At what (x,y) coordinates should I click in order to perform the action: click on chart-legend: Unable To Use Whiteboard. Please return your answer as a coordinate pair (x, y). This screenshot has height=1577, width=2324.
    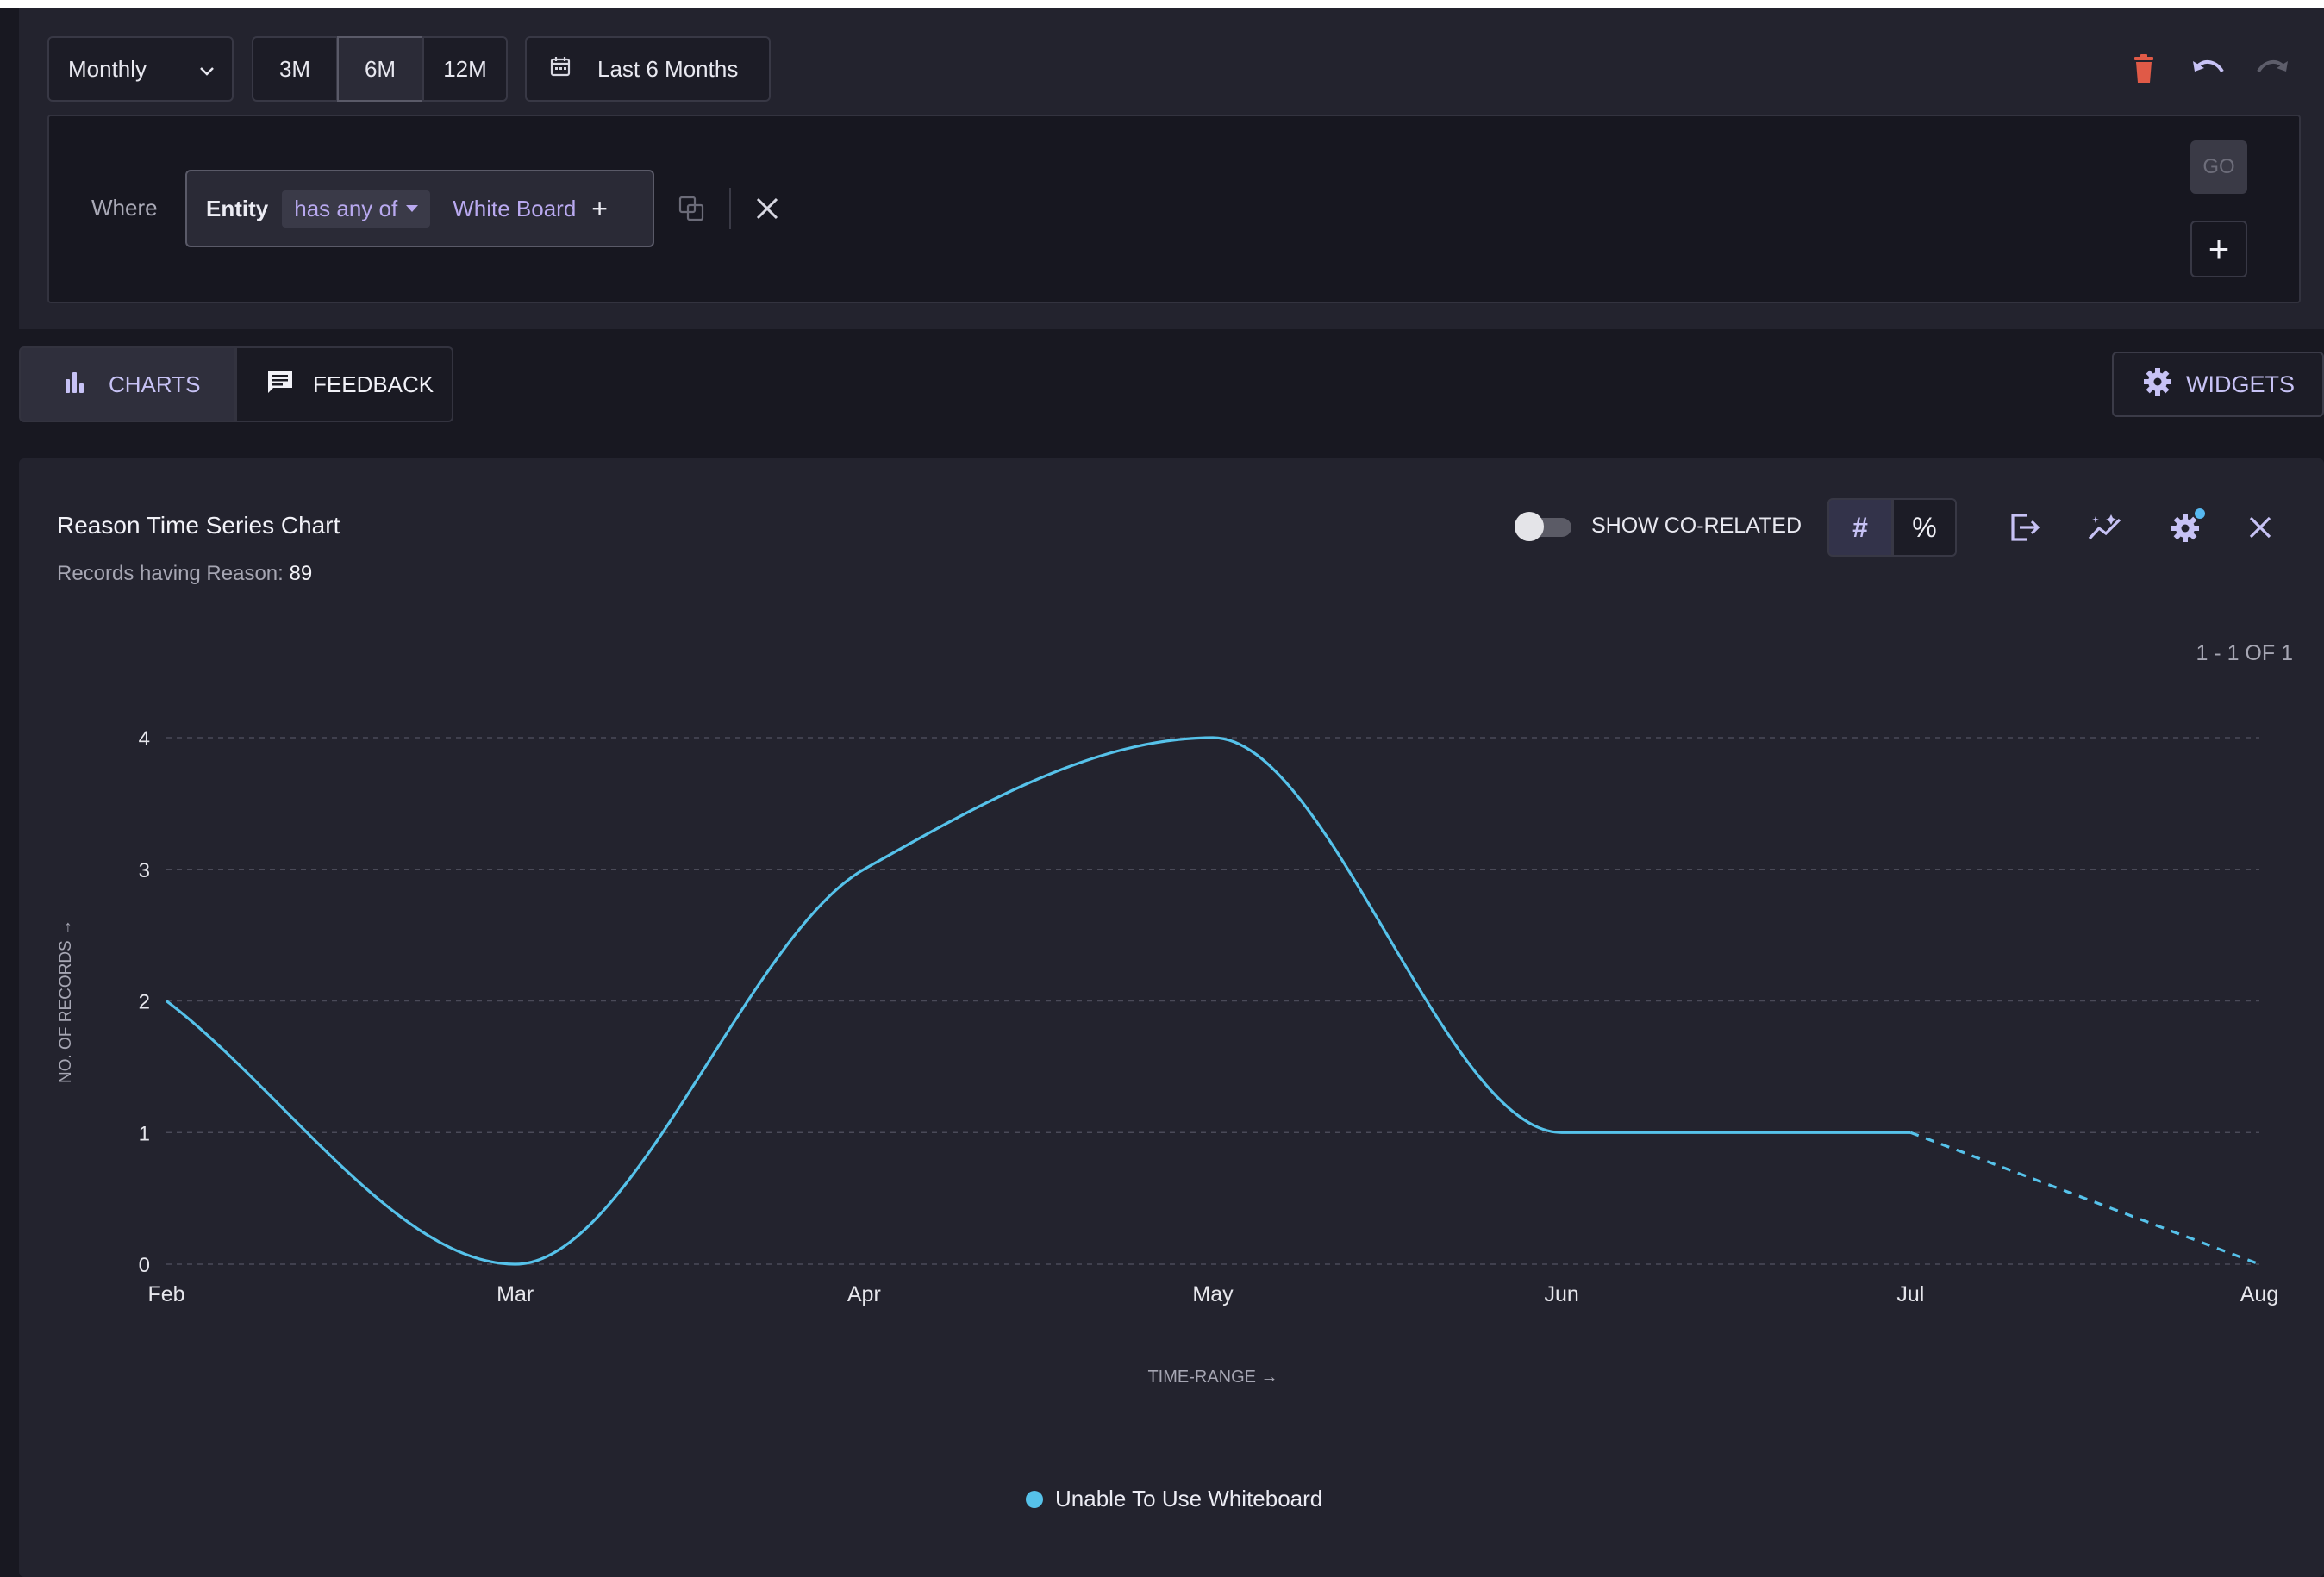
    Looking at the image, I should click on (1174, 1499).